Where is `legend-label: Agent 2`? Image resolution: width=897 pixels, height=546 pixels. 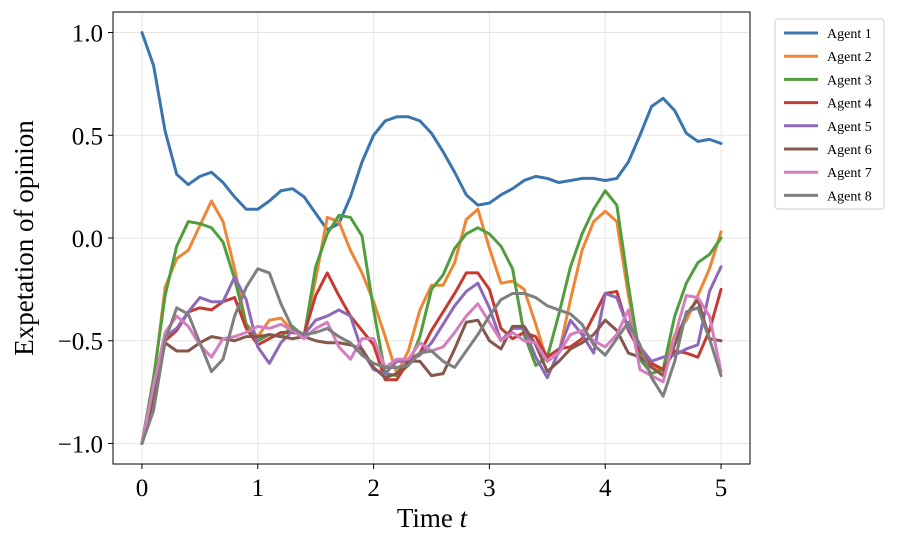 legend-label: Agent 2 is located at coordinates (849, 57).